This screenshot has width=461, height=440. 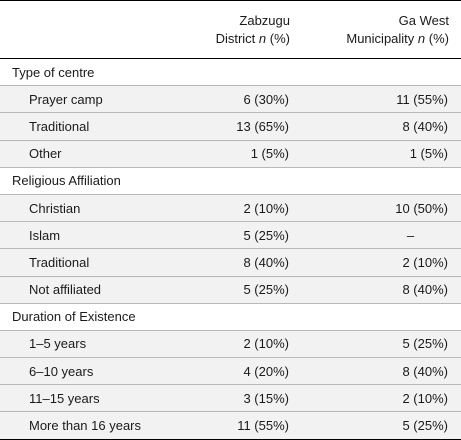 What do you see at coordinates (78, 99) in the screenshot?
I see `row-label: Prayer camp` at bounding box center [78, 99].